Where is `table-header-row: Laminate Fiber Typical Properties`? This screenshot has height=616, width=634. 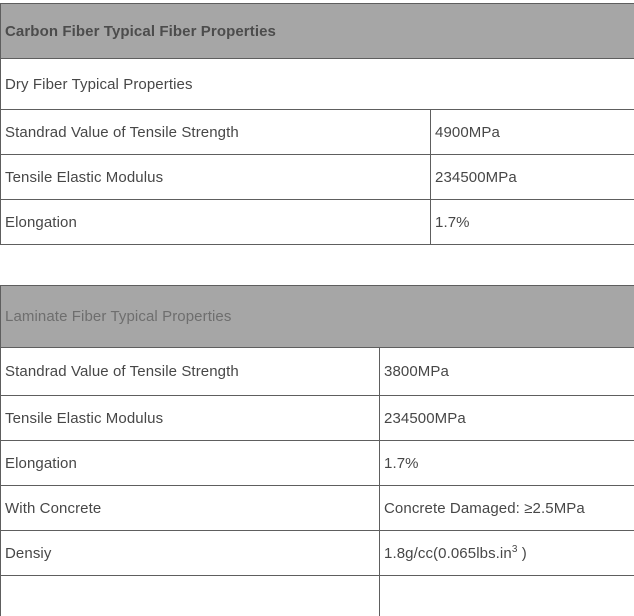 table-header-row: Laminate Fiber Typical Properties is located at coordinates (317, 317).